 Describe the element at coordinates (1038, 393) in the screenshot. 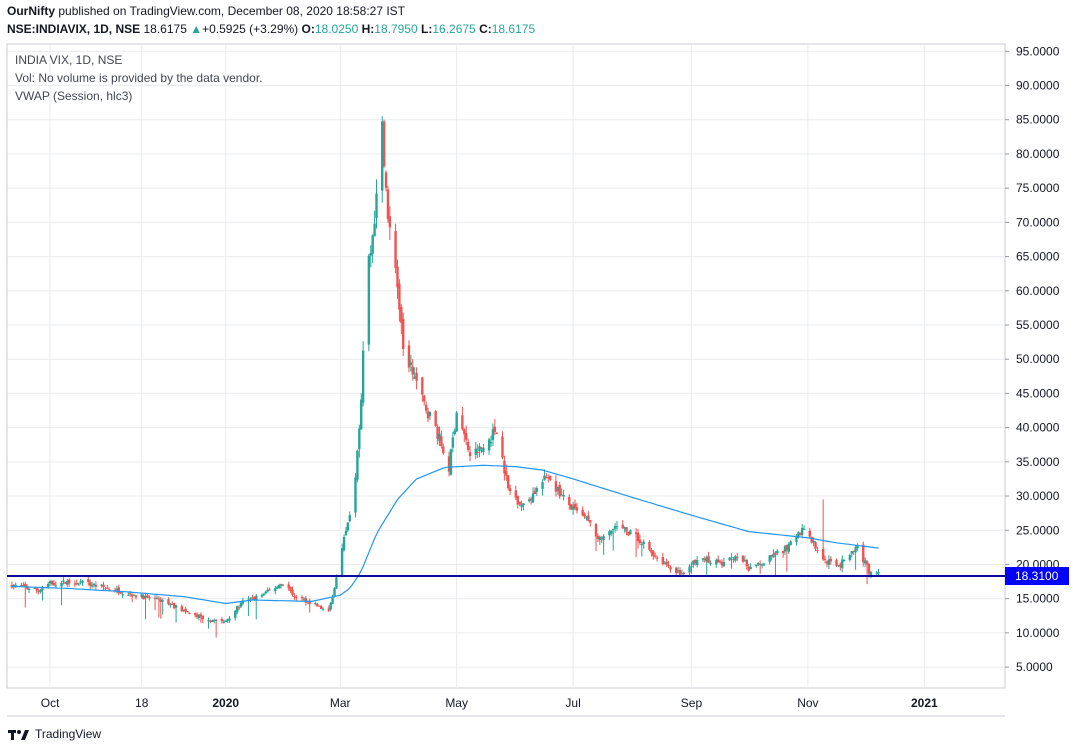

I see `y-tick-label: 45.0000` at that location.